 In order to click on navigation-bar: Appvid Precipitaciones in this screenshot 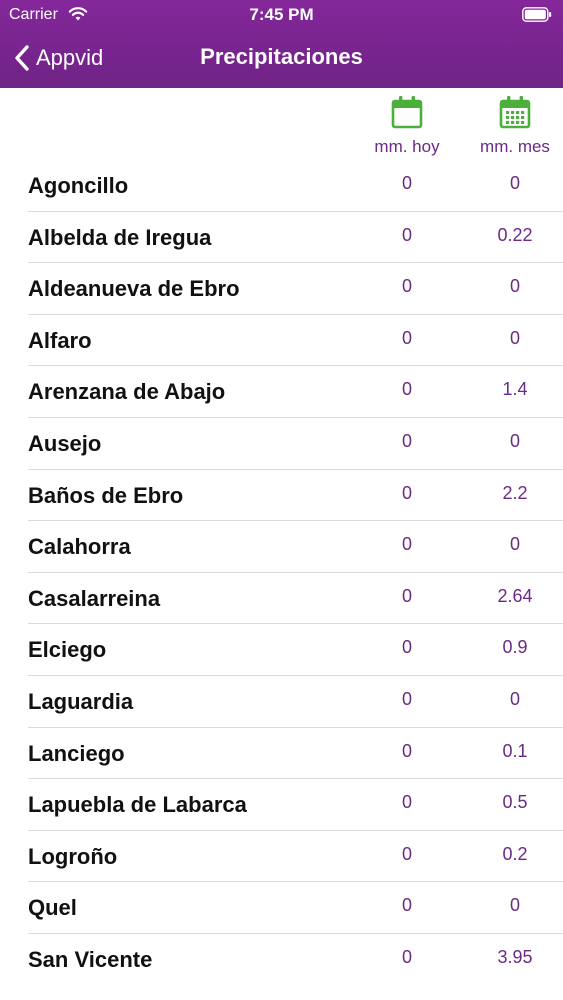, I will do `click(281, 59)`.